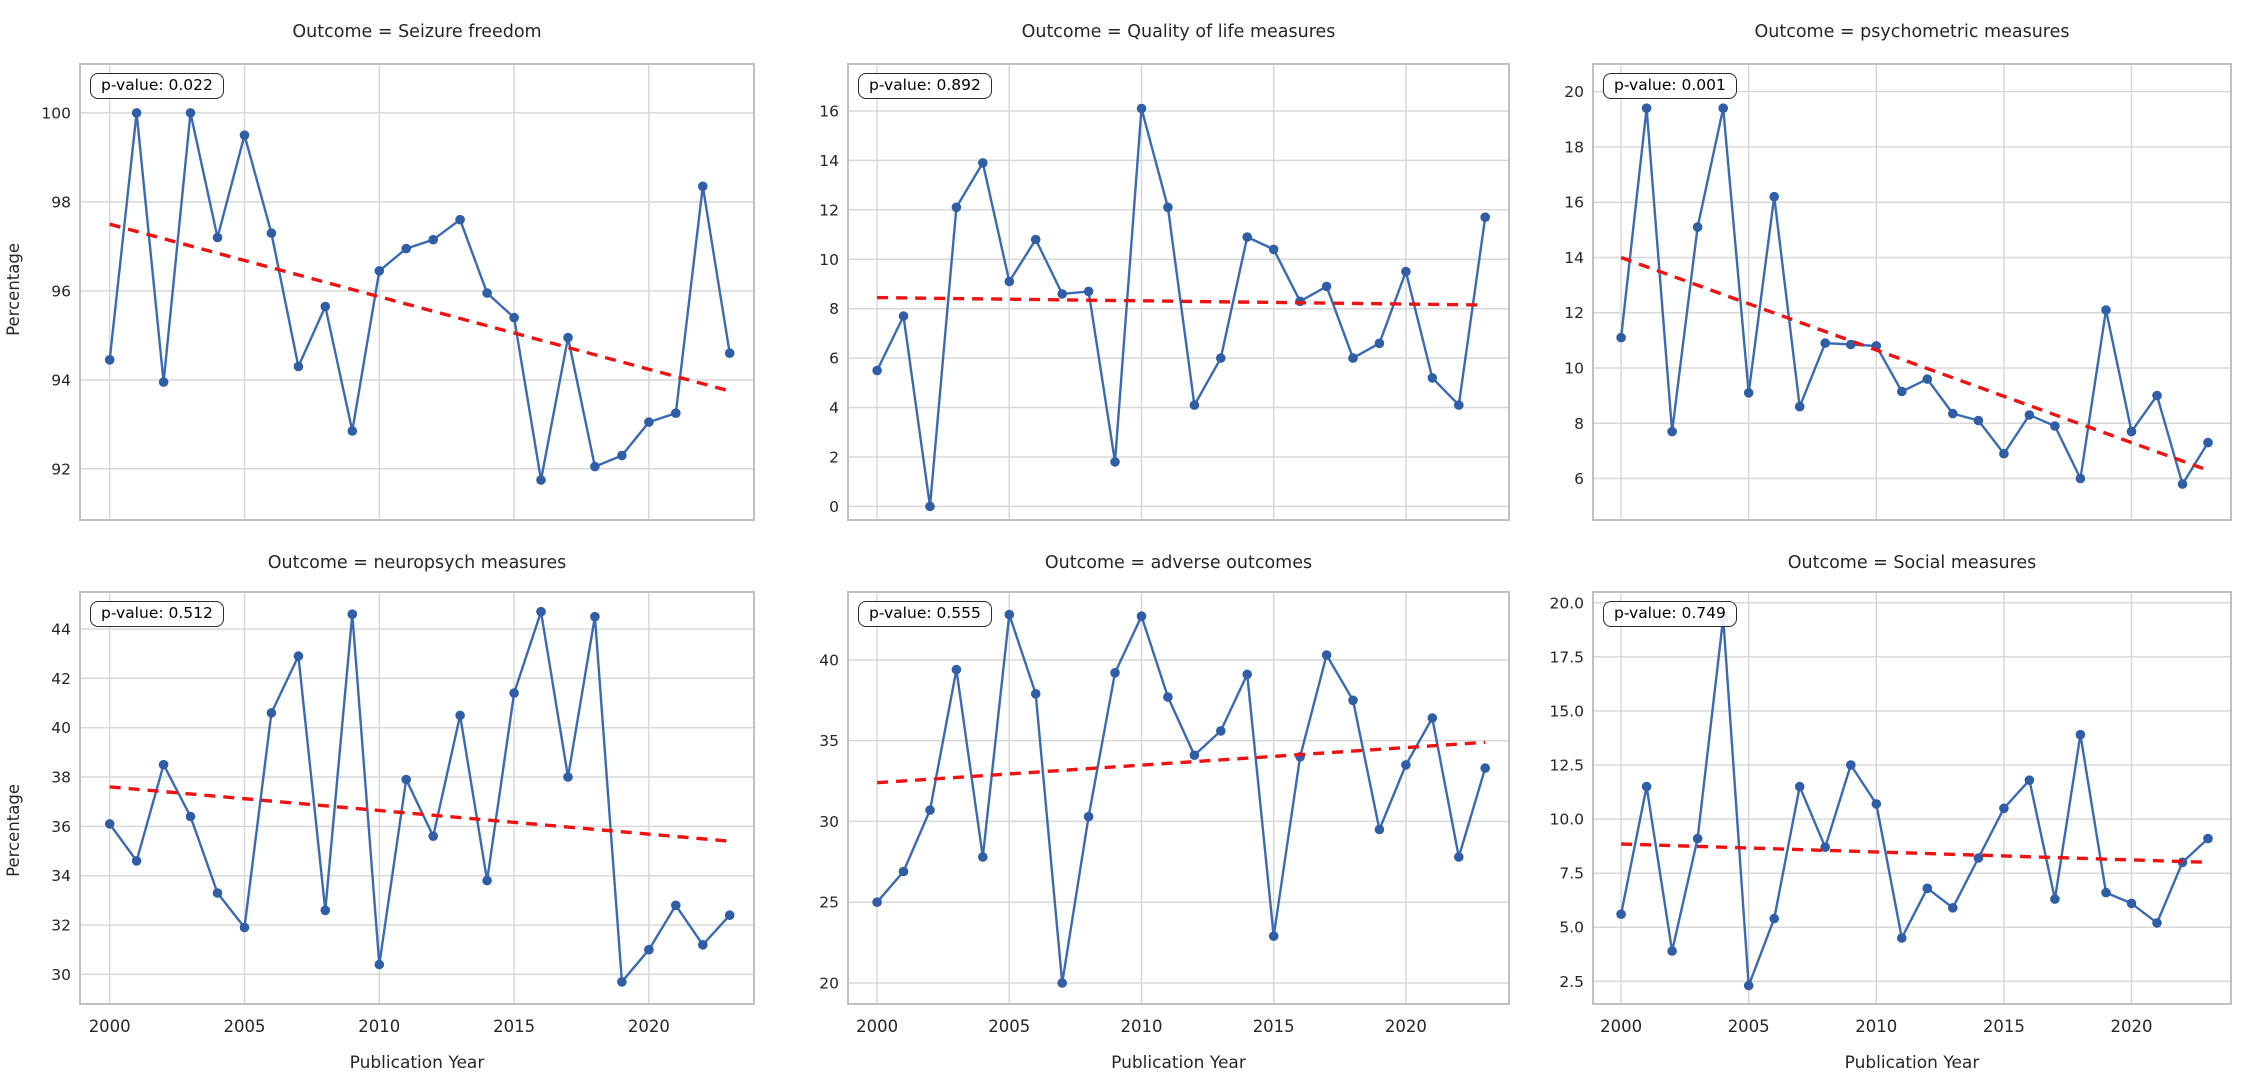 This screenshot has width=2245, height=1086. I want to click on y-tick-label: 6, so click(1579, 479).